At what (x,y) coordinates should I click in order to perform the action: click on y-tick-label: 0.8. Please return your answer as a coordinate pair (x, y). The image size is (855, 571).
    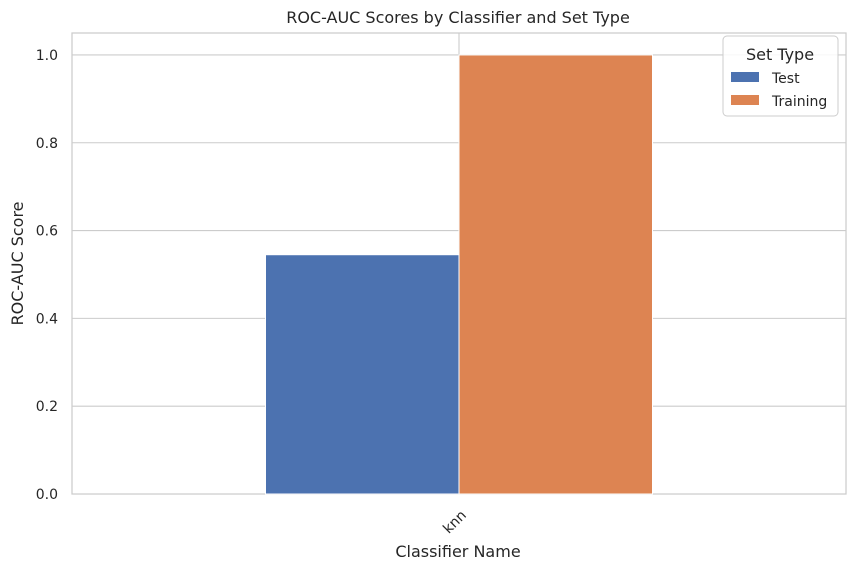
    Looking at the image, I should click on (47, 144).